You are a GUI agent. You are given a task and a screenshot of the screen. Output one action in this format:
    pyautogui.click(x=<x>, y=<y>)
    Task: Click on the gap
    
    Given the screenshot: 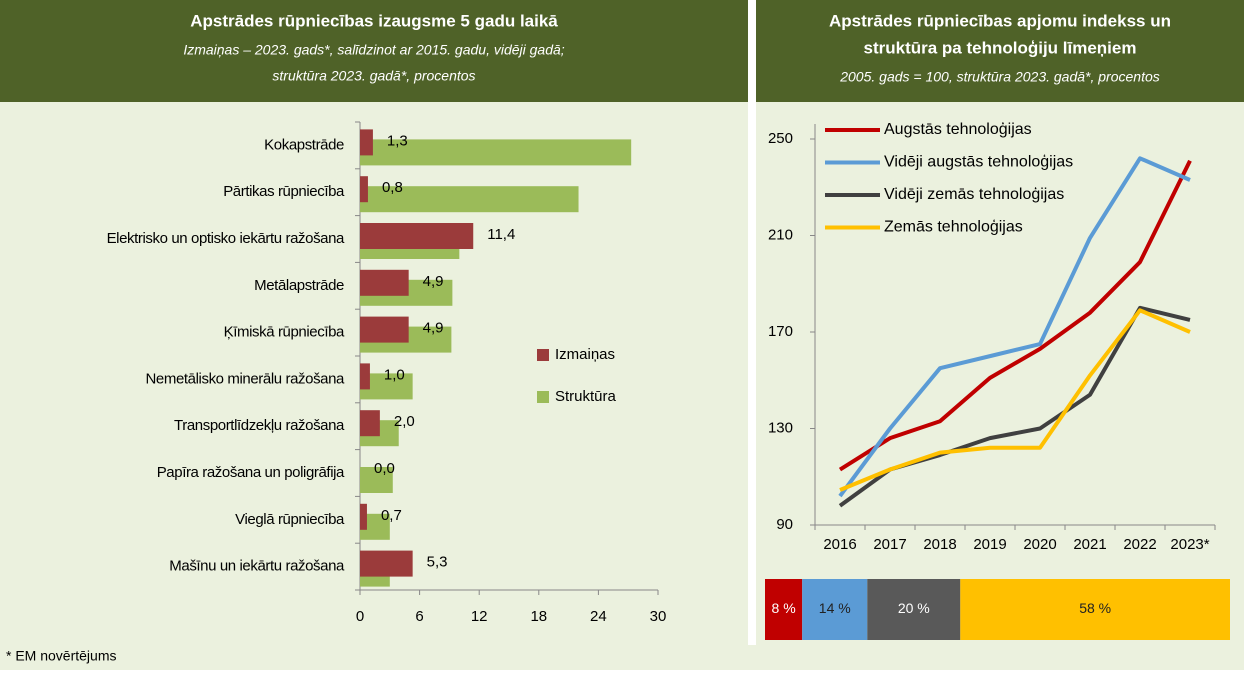 What is the action you would take?
    pyautogui.click(x=752, y=322)
    